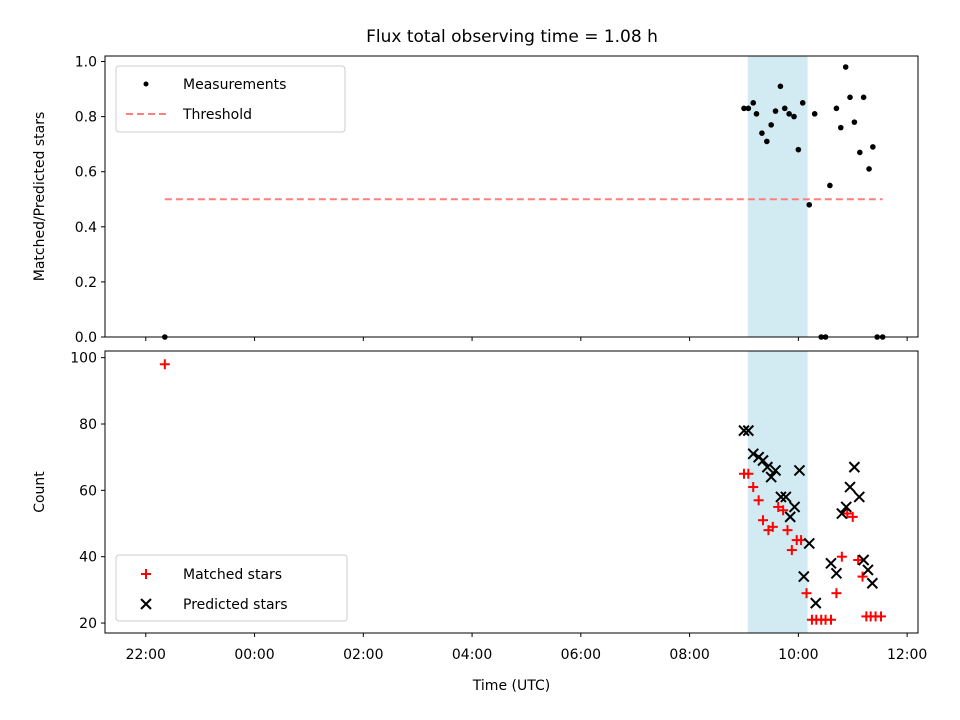 Image resolution: width=960 pixels, height=720 pixels. Describe the element at coordinates (581, 655) in the screenshot. I see `x-tick-label: 06:00` at that location.